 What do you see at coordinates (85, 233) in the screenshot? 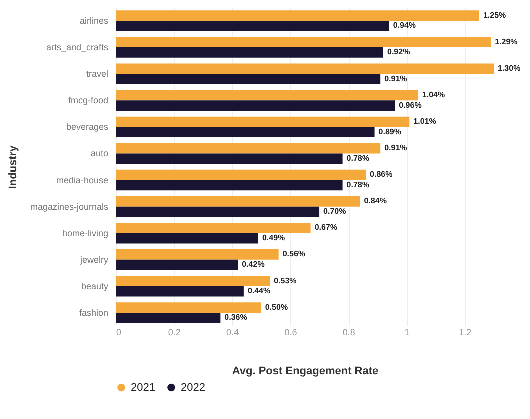
I see `y-tick-label: home-living` at bounding box center [85, 233].